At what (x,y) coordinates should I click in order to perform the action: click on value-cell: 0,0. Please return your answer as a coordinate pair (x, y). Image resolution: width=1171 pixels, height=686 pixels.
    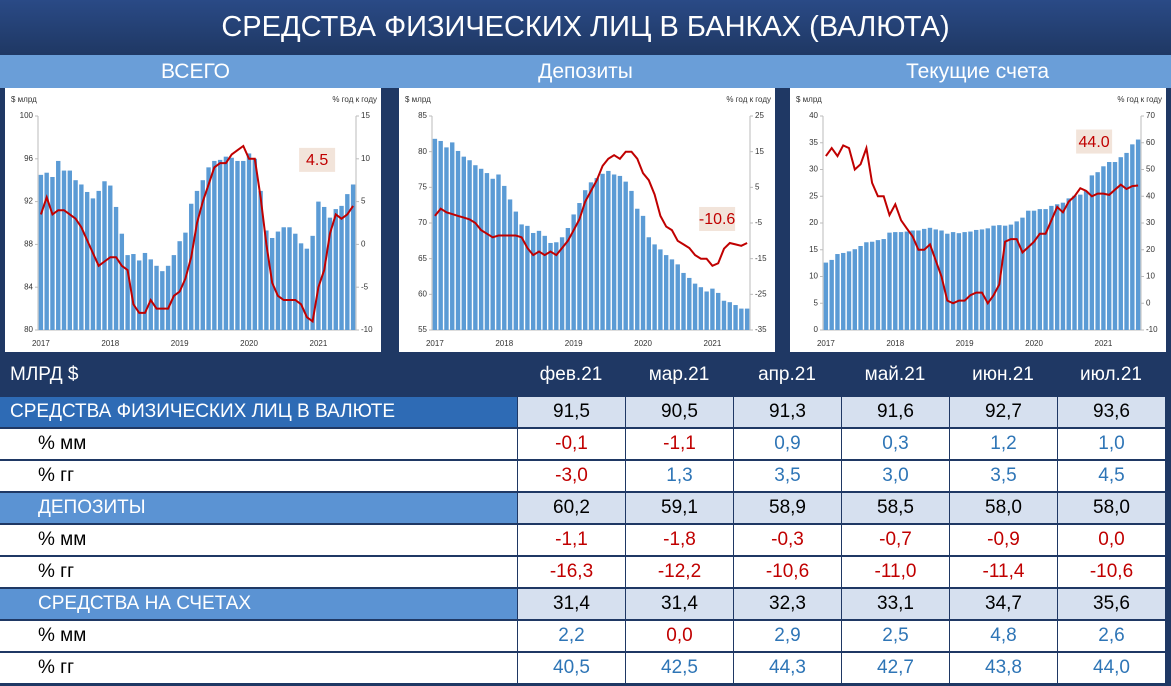
    Looking at the image, I should click on (1111, 540).